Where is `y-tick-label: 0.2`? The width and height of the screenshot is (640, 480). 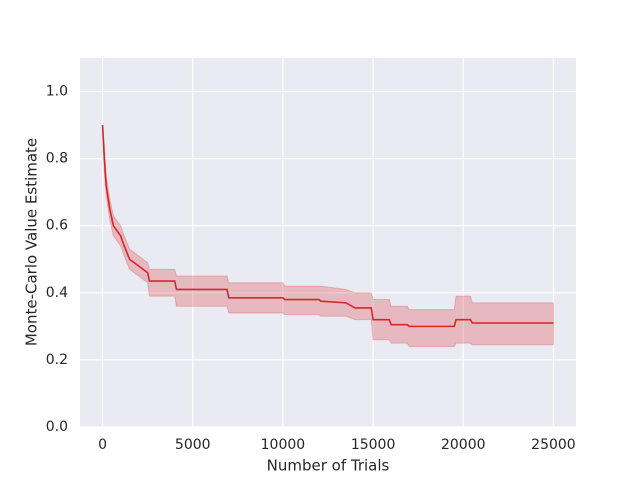 y-tick-label: 0.2 is located at coordinates (57, 360).